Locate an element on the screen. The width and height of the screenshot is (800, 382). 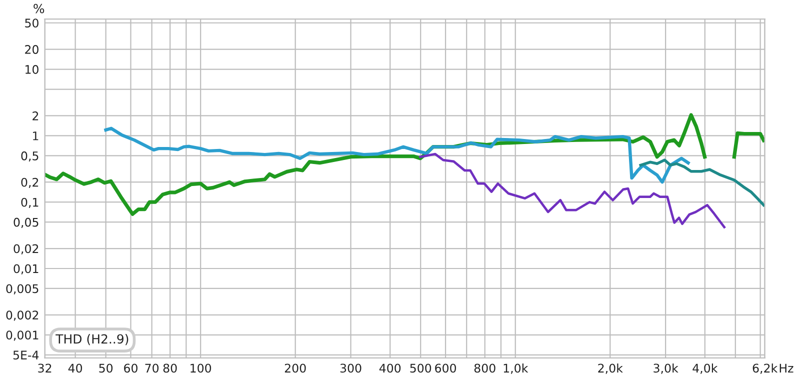
y-tick-label: 50 is located at coordinates (31, 23).